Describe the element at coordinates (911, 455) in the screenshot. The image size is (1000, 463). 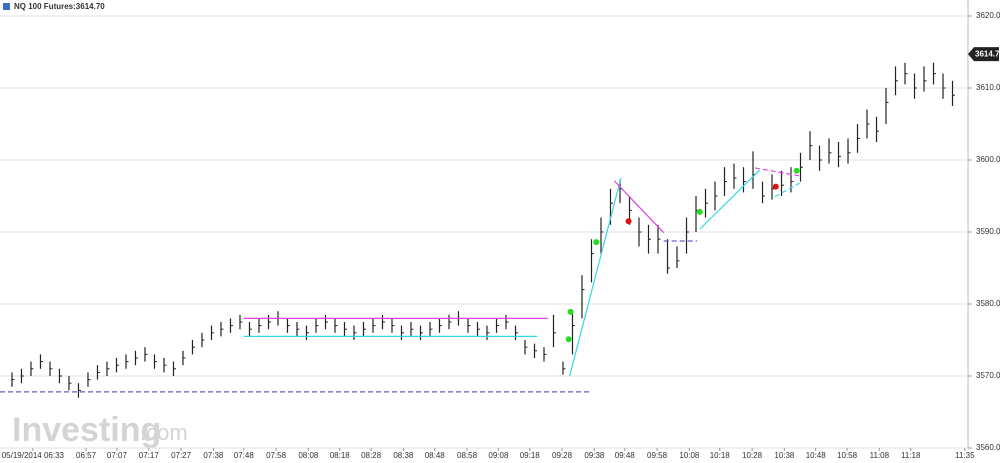
I see `x-tick-label: 11:18` at that location.